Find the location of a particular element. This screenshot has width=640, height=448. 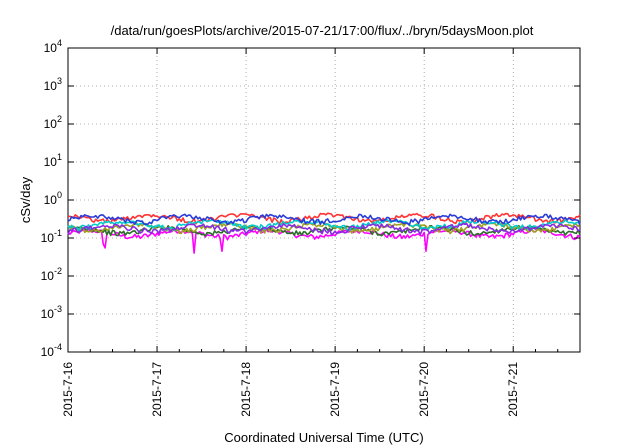

x-tick-label: 2015-7-17 is located at coordinates (157, 389).